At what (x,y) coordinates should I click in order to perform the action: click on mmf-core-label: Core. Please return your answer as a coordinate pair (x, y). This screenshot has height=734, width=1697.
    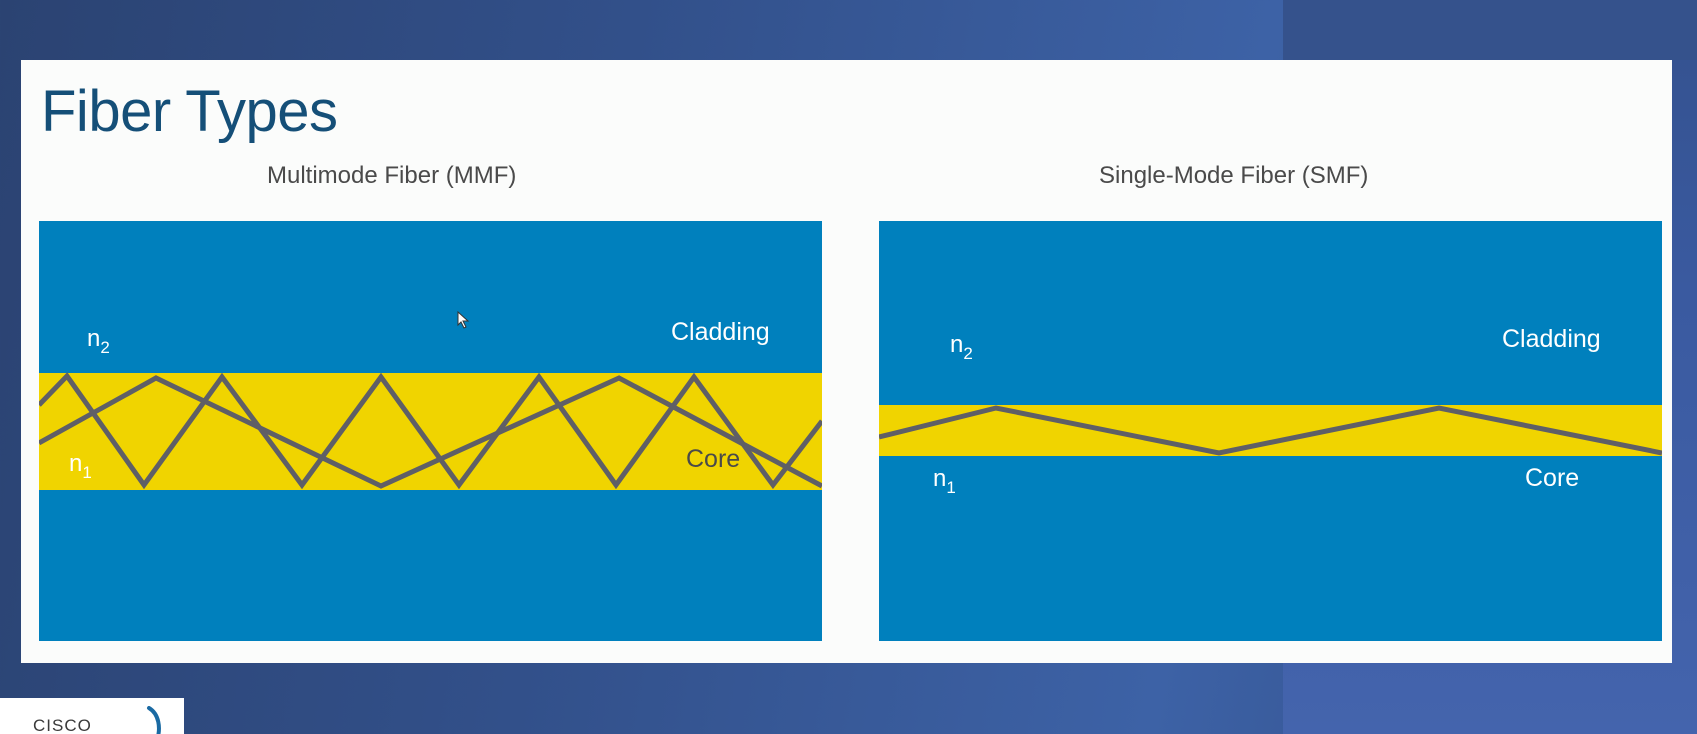
    Looking at the image, I should click on (713, 459).